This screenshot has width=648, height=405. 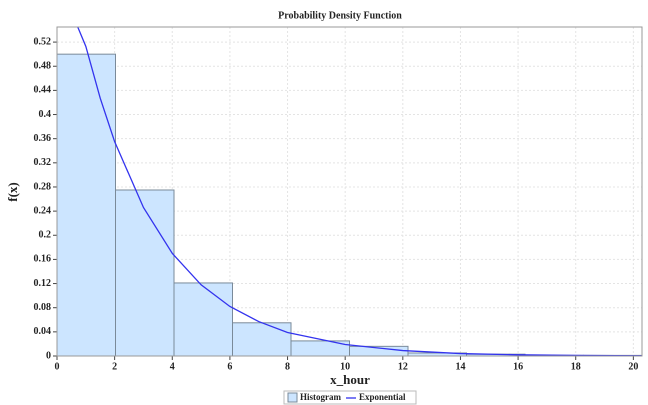 I want to click on y-tick-label: 0.36, so click(x=43, y=138).